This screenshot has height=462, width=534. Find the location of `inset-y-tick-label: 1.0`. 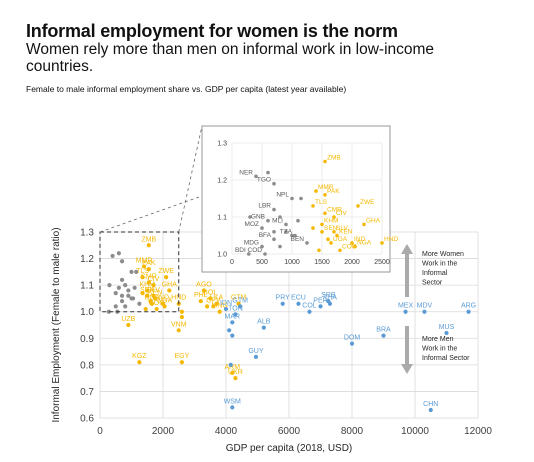

inset-y-tick-label: 1.0 is located at coordinates (222, 255).